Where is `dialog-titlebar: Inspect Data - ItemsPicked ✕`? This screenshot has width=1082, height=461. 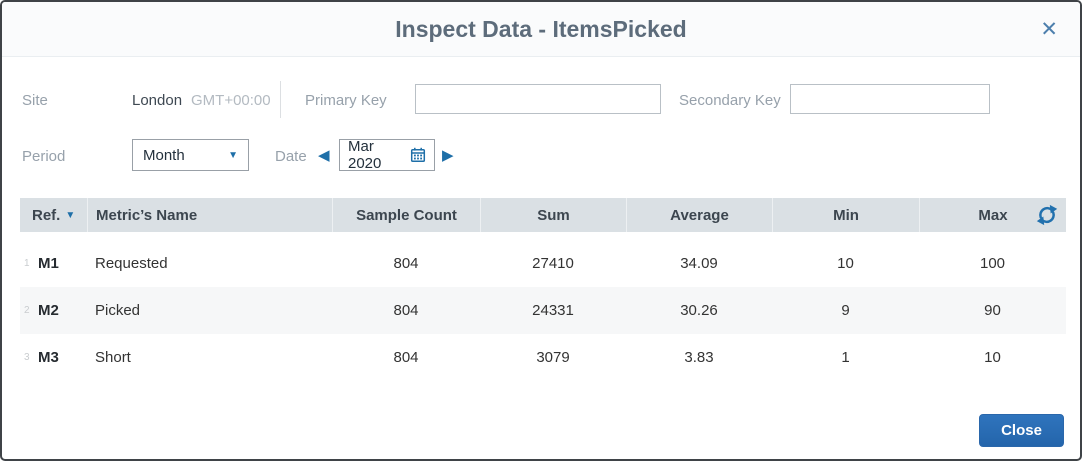 dialog-titlebar: Inspect Data - ItemsPicked ✕ is located at coordinates (541, 29).